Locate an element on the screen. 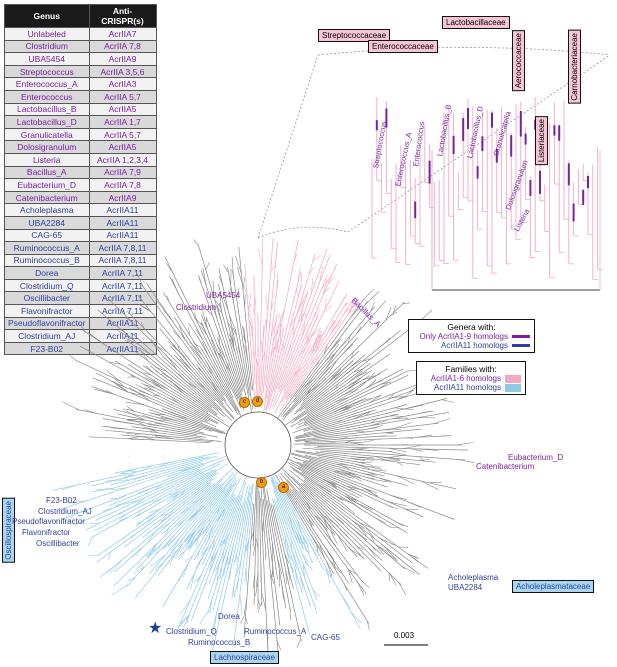 Image resolution: width=617 pixels, height=667 pixels. genus-cell: Listeria is located at coordinates (47, 159).